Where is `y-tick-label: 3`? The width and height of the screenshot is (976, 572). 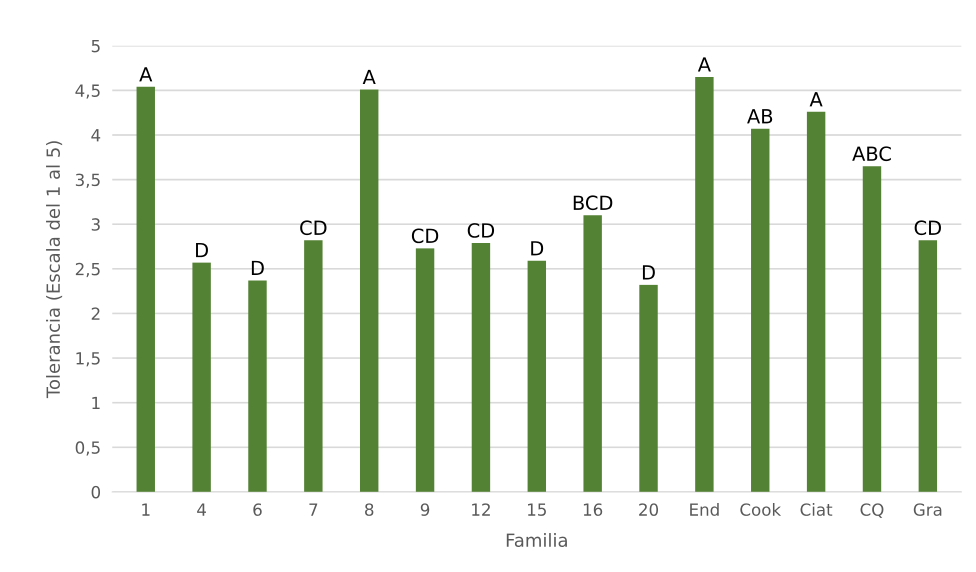
y-tick-label: 3 is located at coordinates (96, 224).